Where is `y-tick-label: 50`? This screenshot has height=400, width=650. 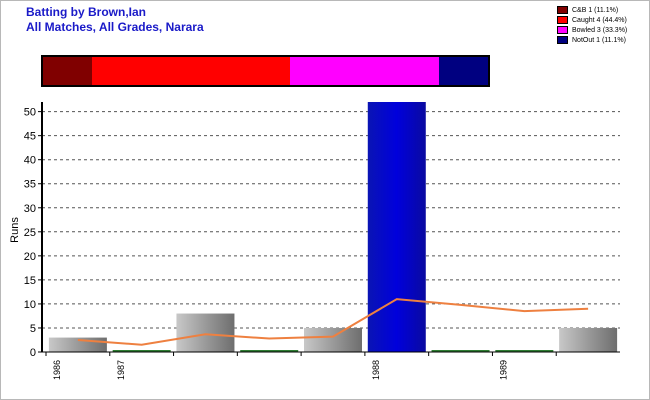 y-tick-label: 50 is located at coordinates (30, 113).